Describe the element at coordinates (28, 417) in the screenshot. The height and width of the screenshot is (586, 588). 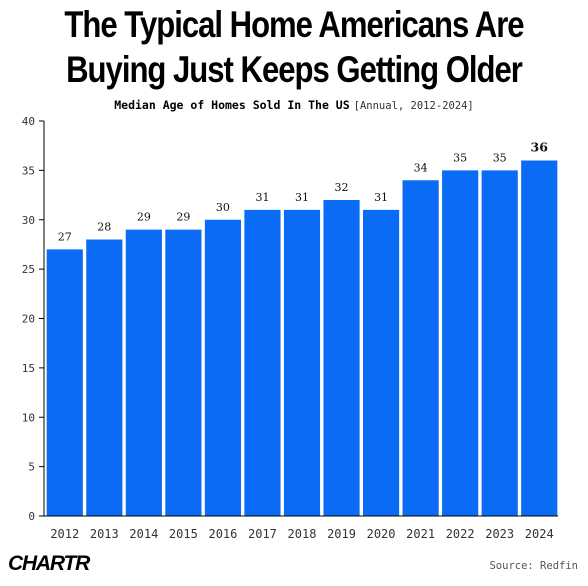
I see `y-tick-label: 10` at that location.